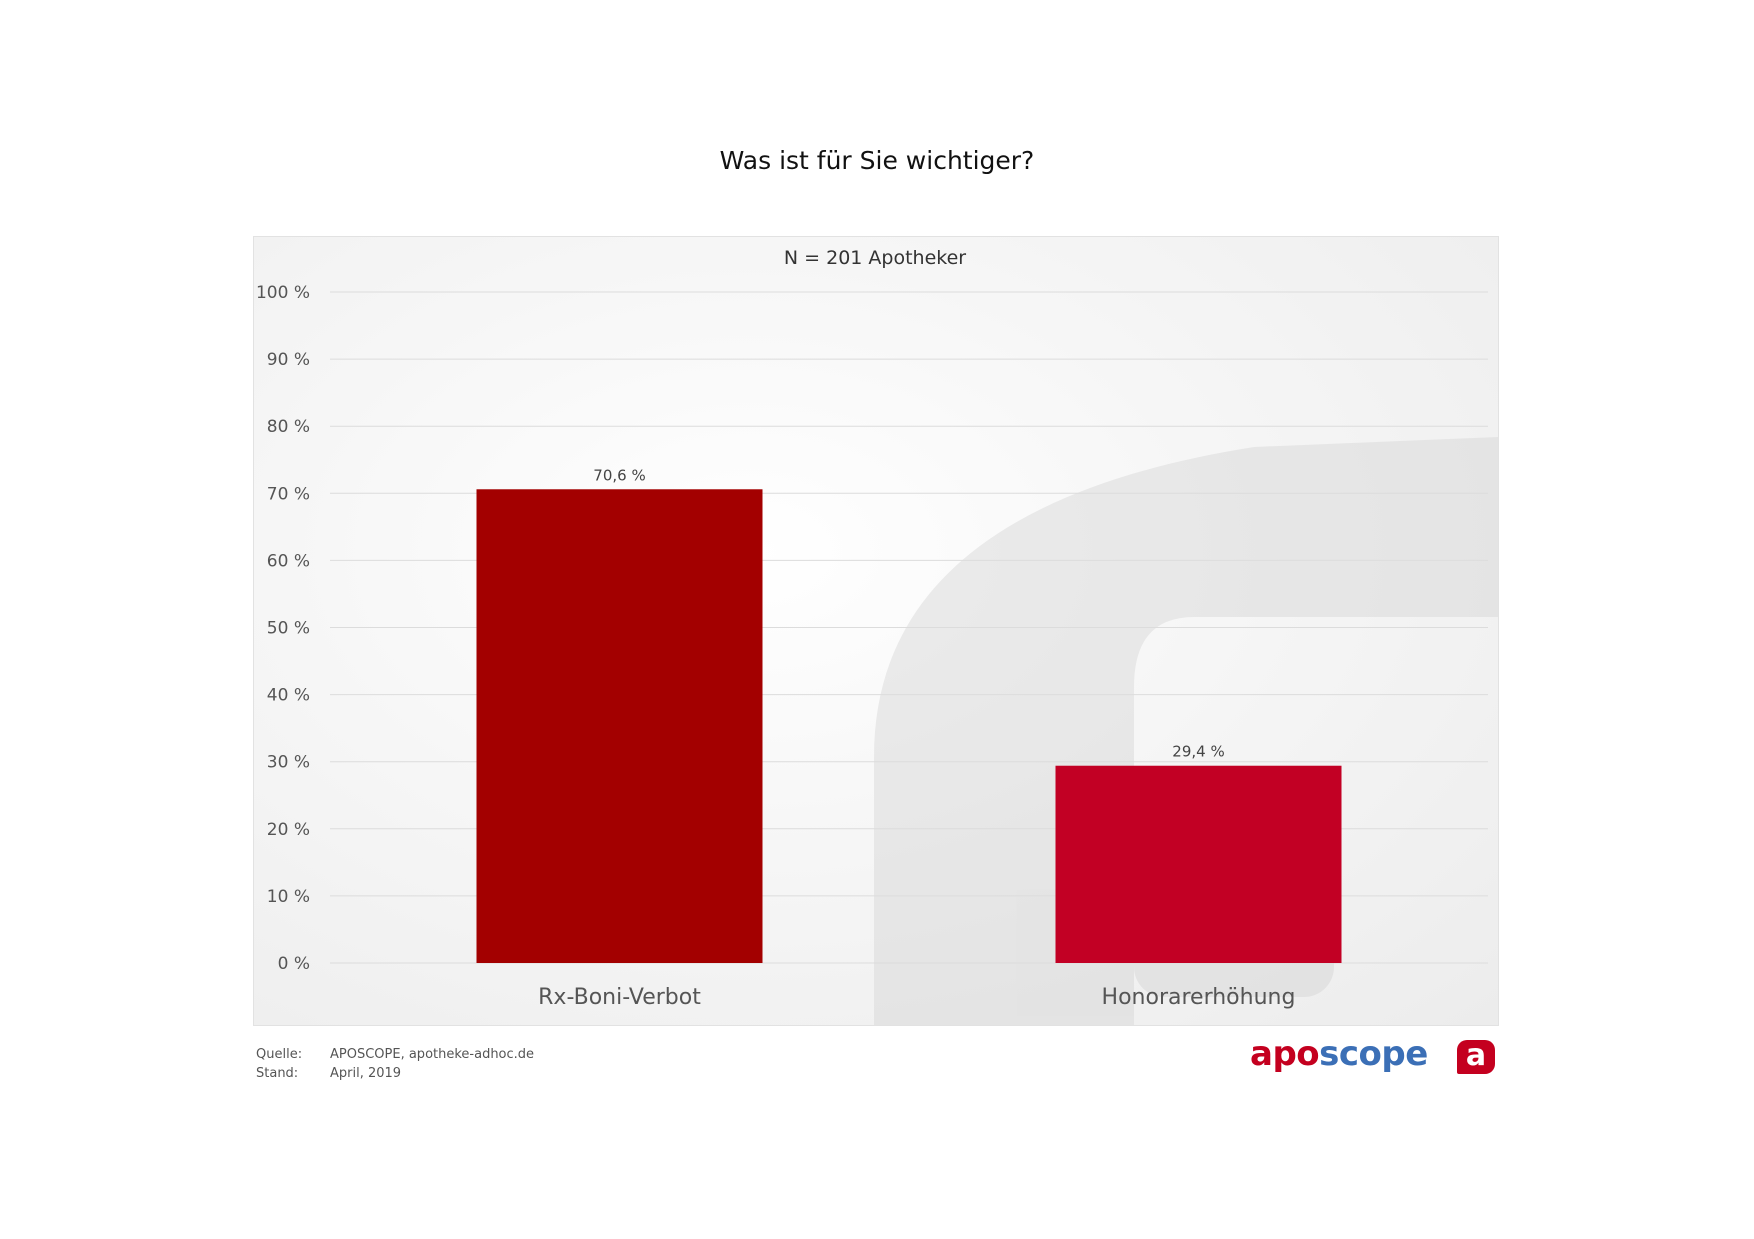  What do you see at coordinates (279, 1054) in the screenshot?
I see `source-label: Quelle:` at bounding box center [279, 1054].